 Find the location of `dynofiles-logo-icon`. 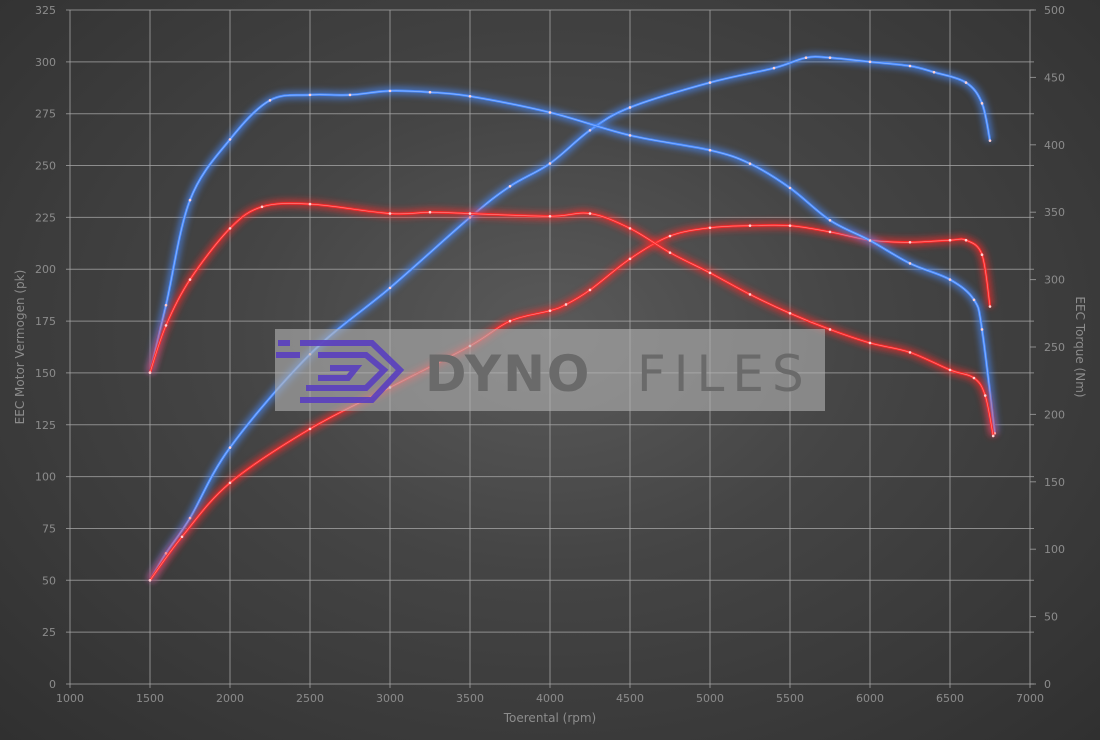

dynofiles-logo-icon is located at coordinates (340, 371).